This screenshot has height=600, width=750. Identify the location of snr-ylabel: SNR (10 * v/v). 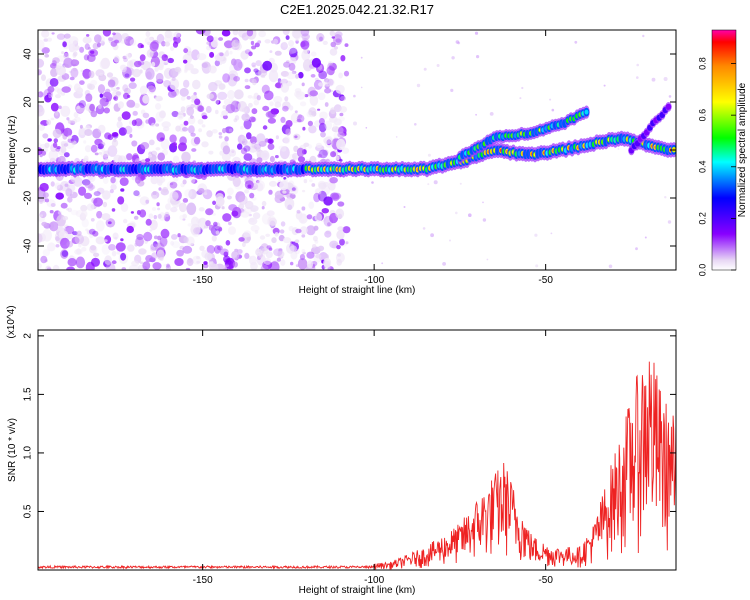
(12, 450).